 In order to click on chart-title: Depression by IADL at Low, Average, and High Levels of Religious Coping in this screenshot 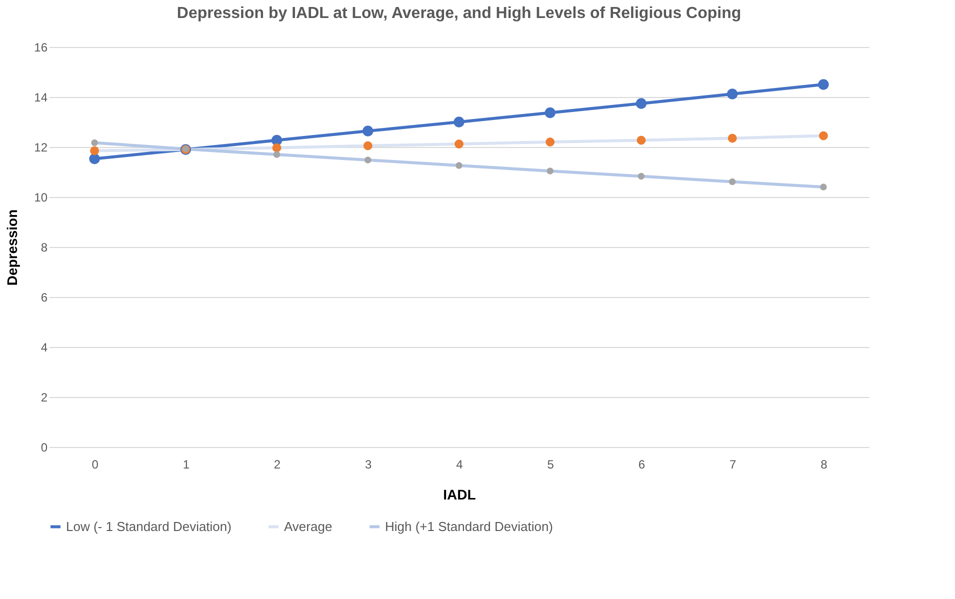, I will do `click(459, 13)`.